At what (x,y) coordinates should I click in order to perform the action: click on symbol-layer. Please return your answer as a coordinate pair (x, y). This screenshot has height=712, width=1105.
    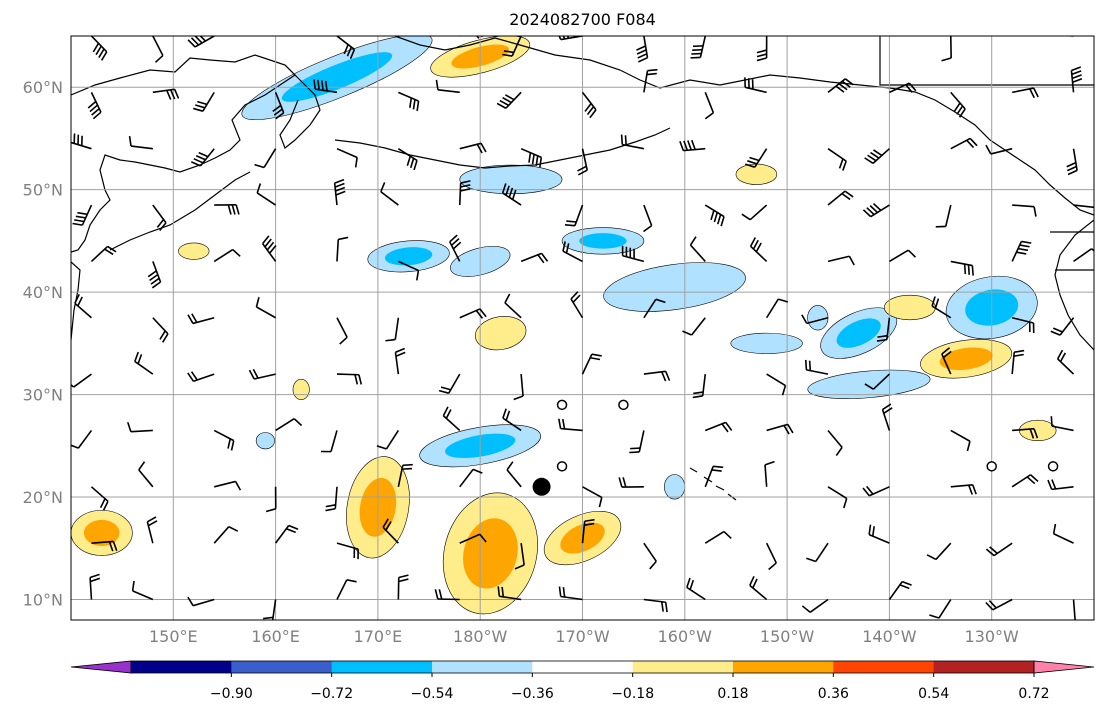
    Looking at the image, I should click on (795, 447).